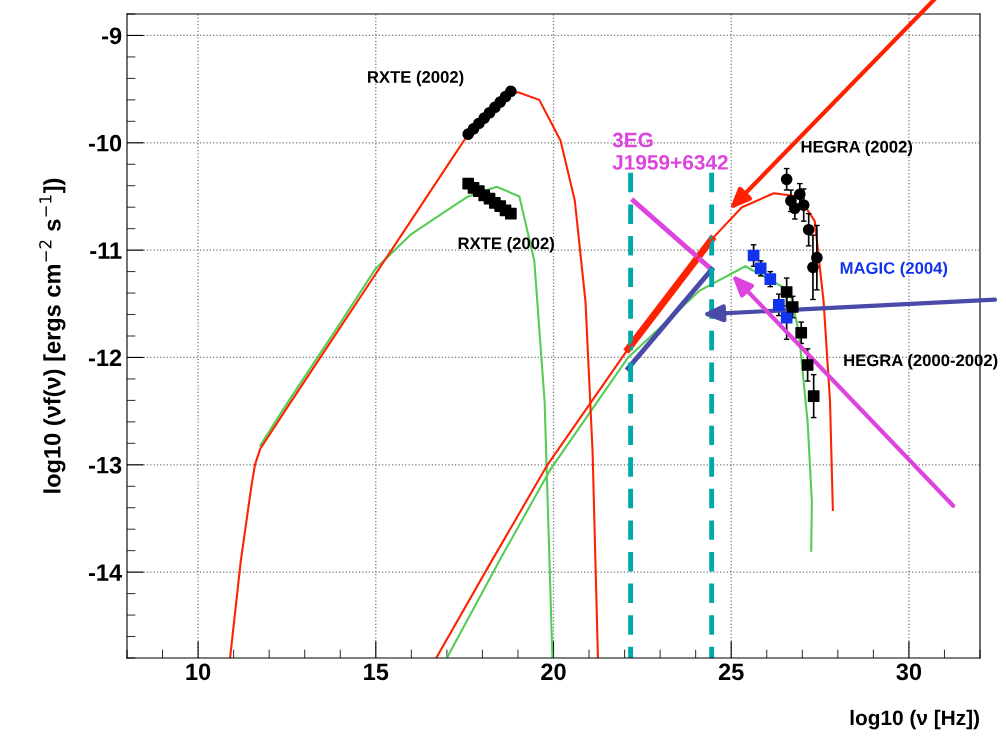  What do you see at coordinates (105, 143) in the screenshot?
I see `y-tick-label: -10` at bounding box center [105, 143].